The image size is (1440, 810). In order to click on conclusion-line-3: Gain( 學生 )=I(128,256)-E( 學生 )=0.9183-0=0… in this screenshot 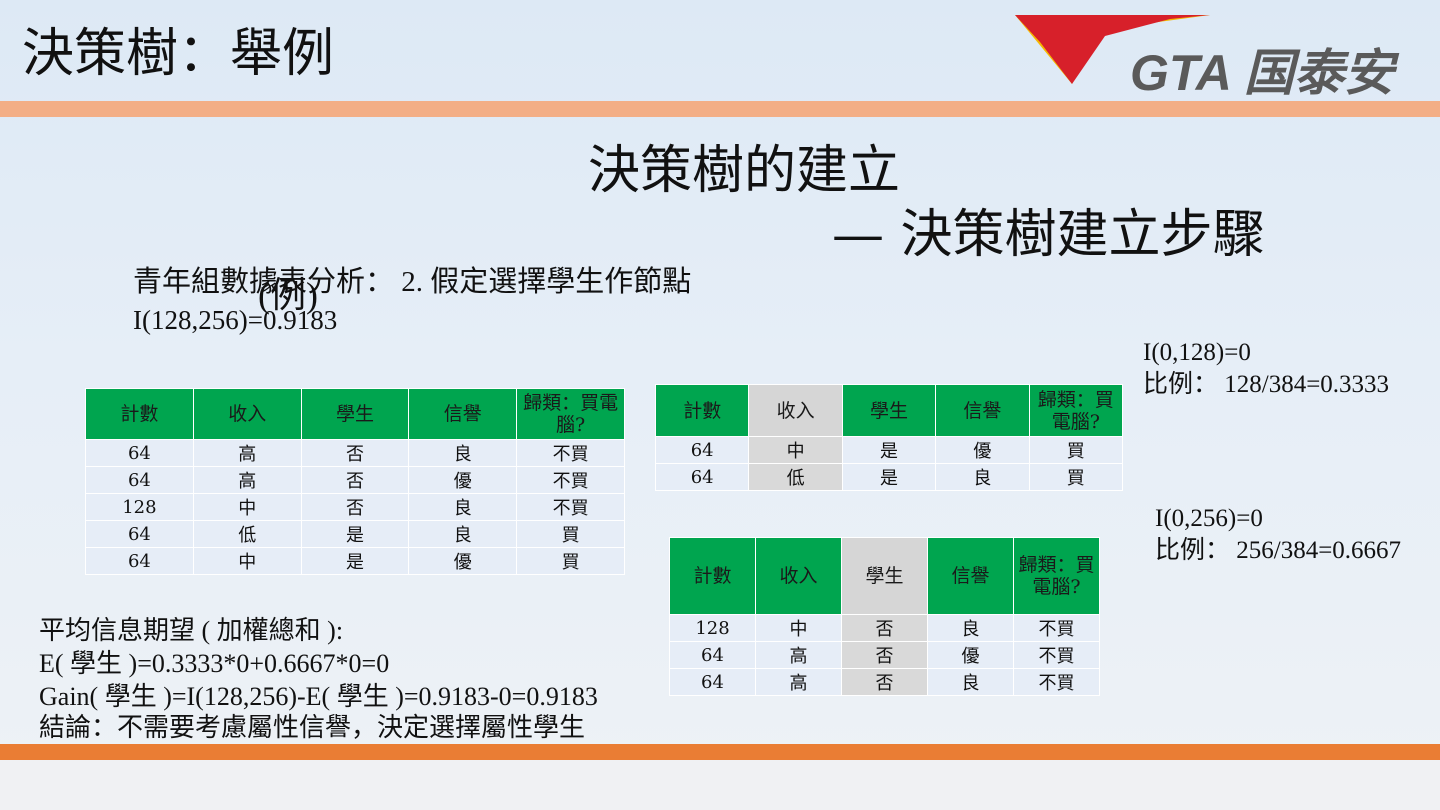, I will do `click(318, 696)`.